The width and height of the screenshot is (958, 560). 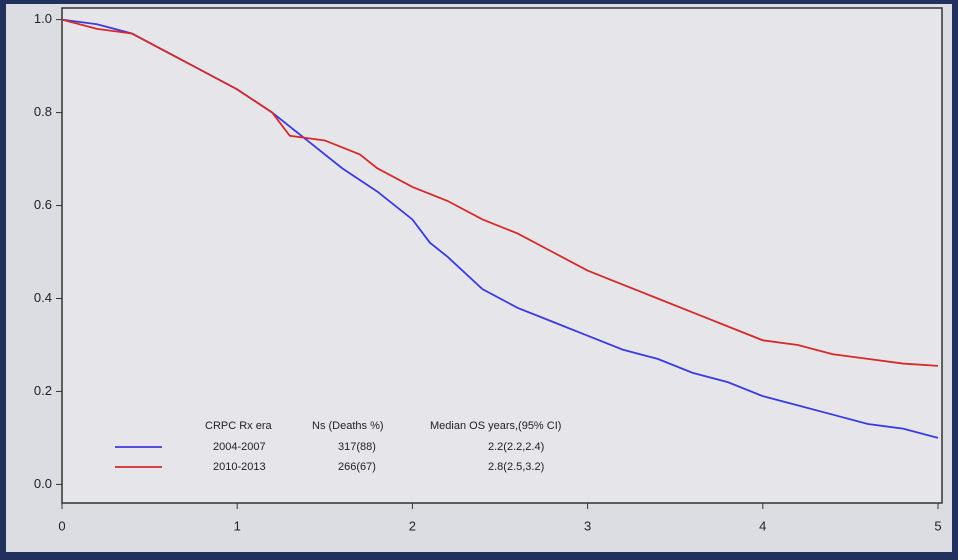 I want to click on y-tick-label: 0.8, so click(x=43, y=111).